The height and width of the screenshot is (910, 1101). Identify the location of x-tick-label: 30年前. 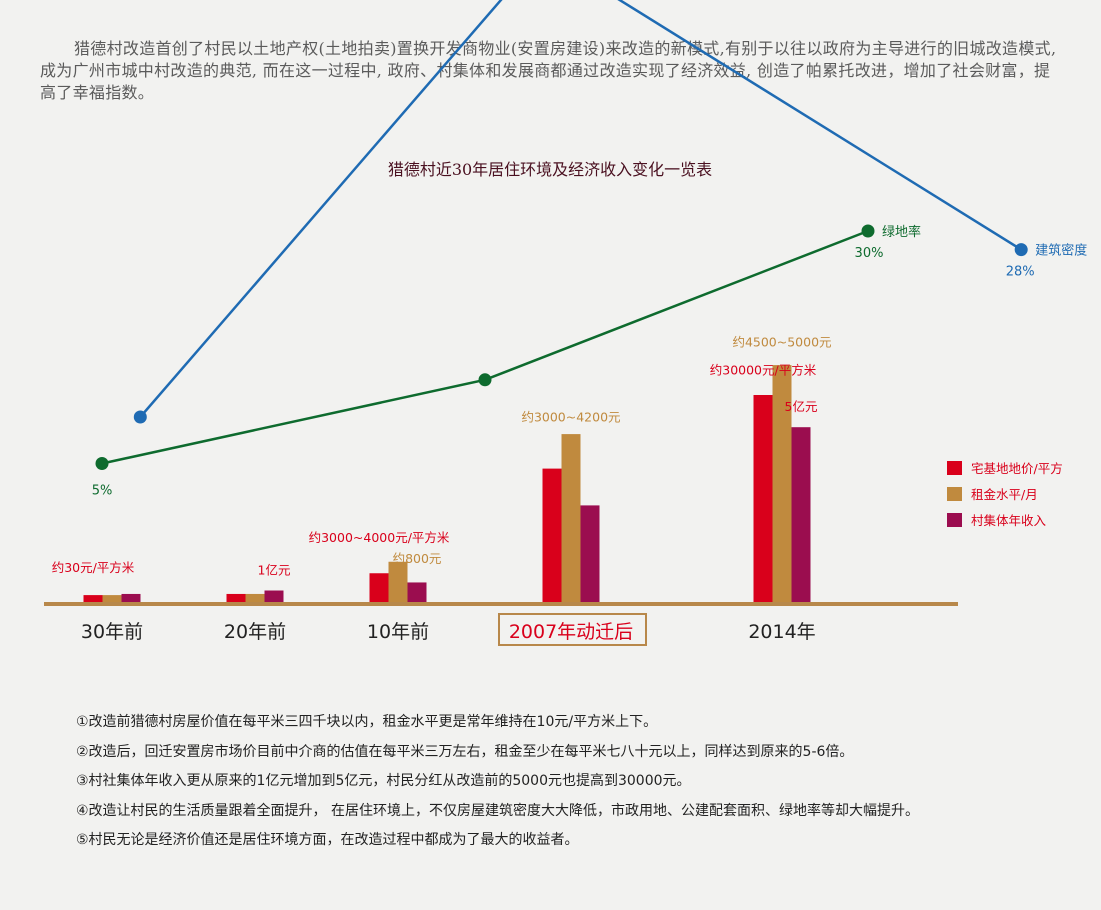
(112, 632).